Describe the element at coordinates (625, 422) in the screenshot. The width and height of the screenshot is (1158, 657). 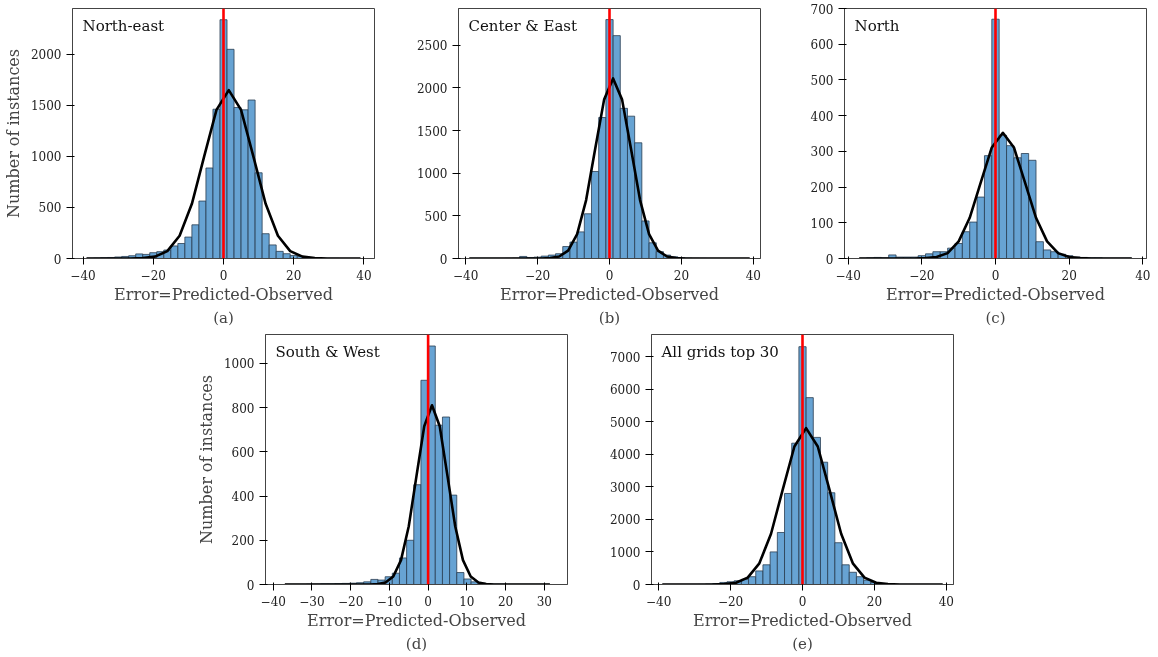
I see `y-tick-label: 5000` at that location.